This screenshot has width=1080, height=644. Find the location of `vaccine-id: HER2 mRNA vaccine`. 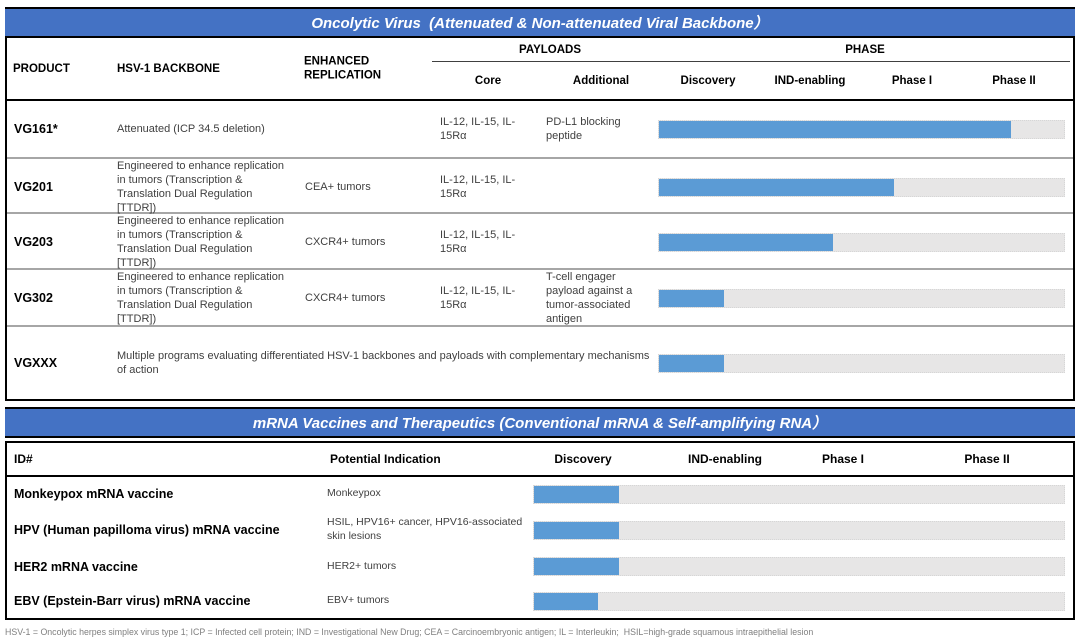

vaccine-id: HER2 mRNA vaccine is located at coordinates (76, 566).